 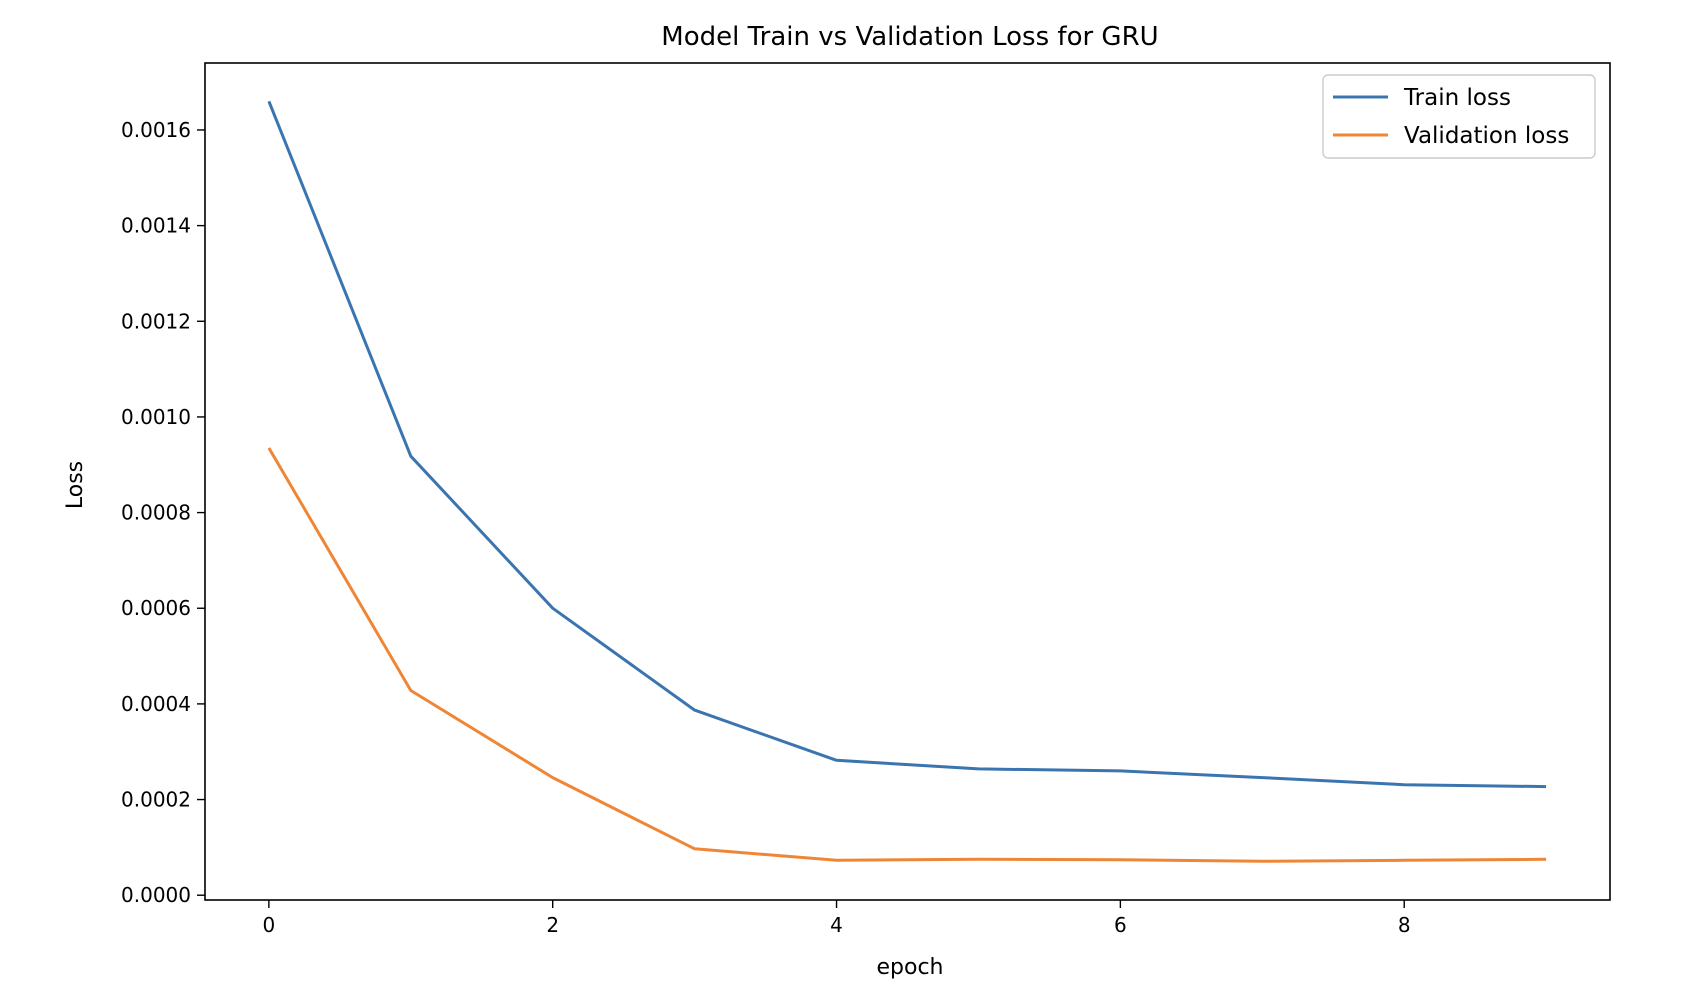 What do you see at coordinates (552, 925) in the screenshot?
I see `x-tick-label: 2` at bounding box center [552, 925].